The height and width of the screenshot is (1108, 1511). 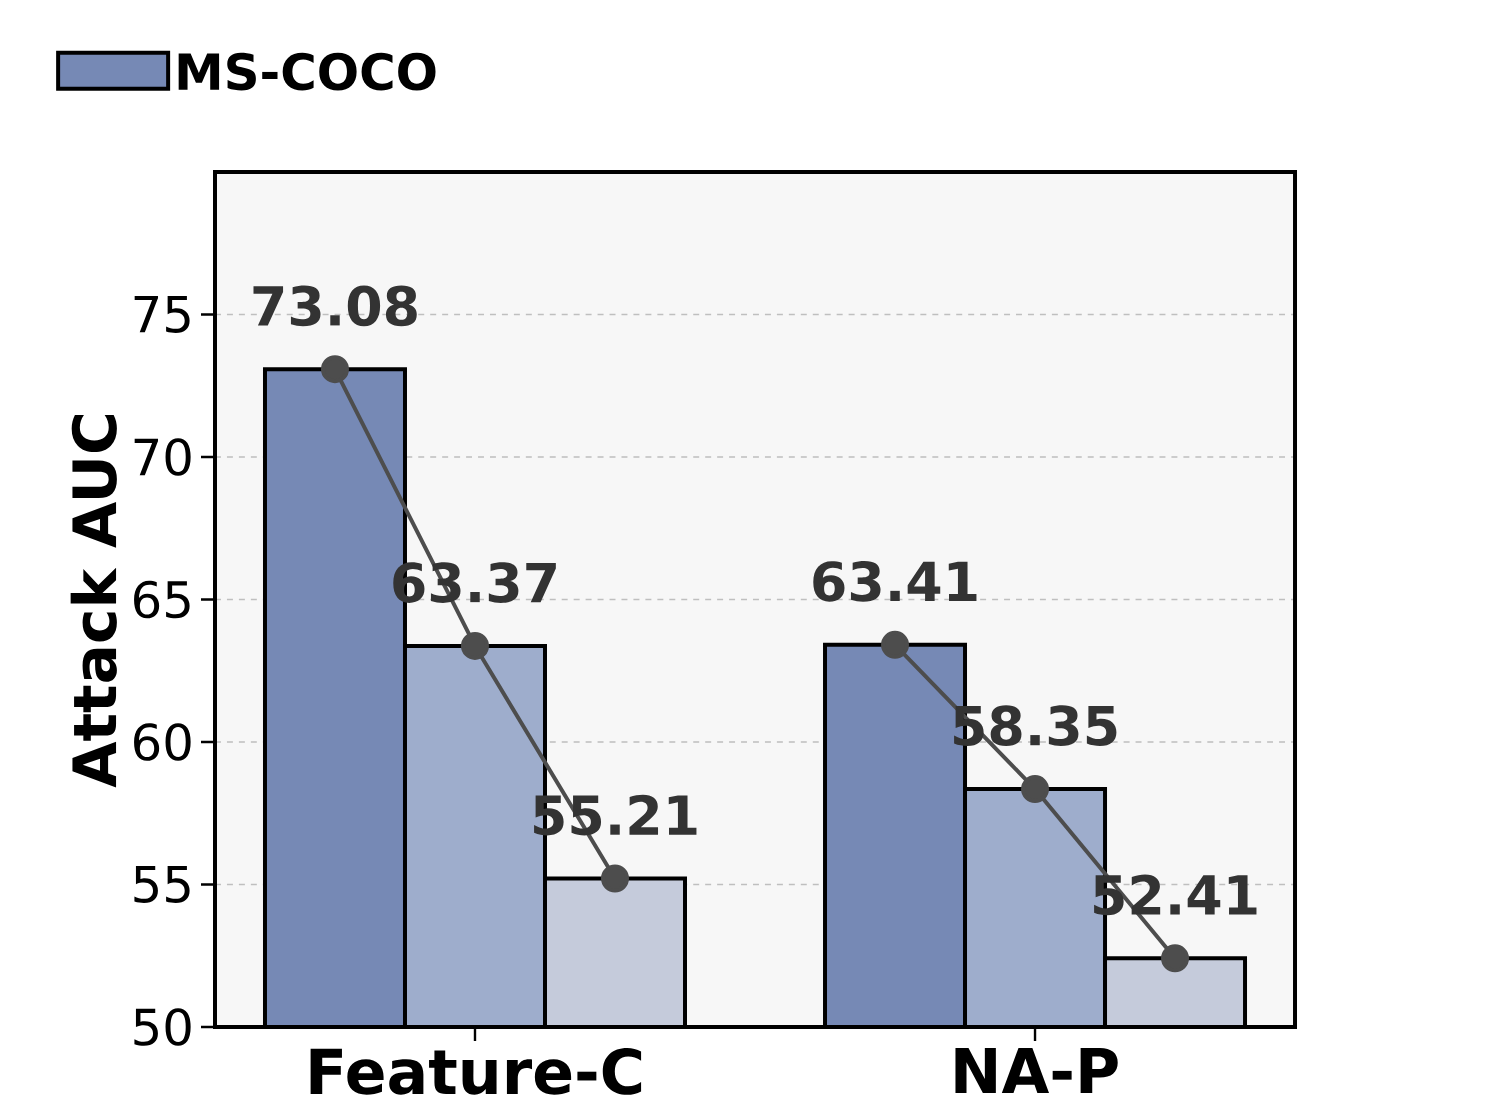 I want to click on x-tick-label: Feature-C, so click(x=476, y=1071).